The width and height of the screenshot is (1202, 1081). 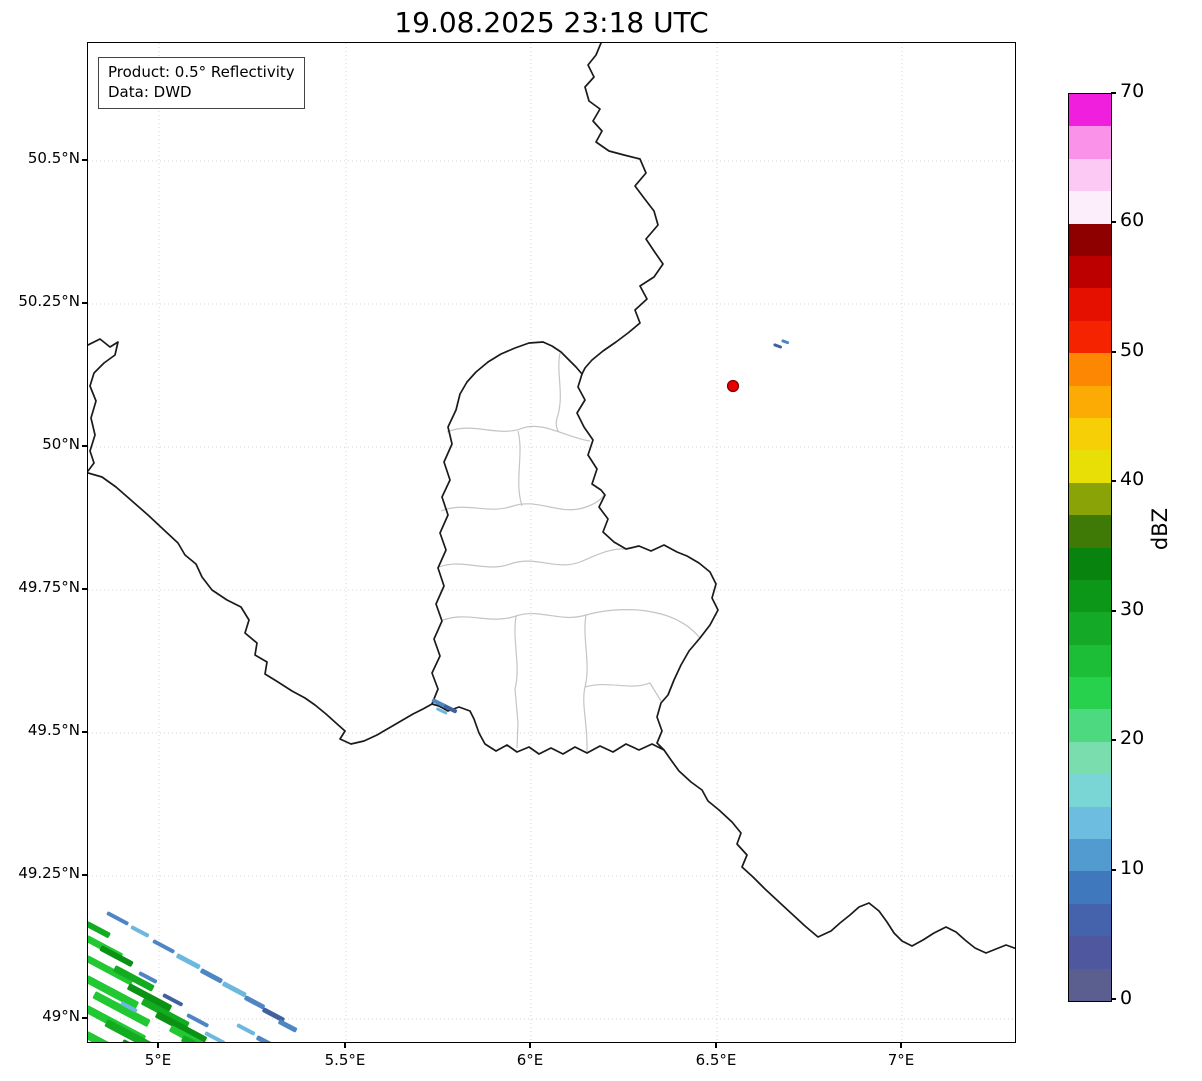 I want to click on colorbar-tick-label: 10, so click(x=1132, y=868).